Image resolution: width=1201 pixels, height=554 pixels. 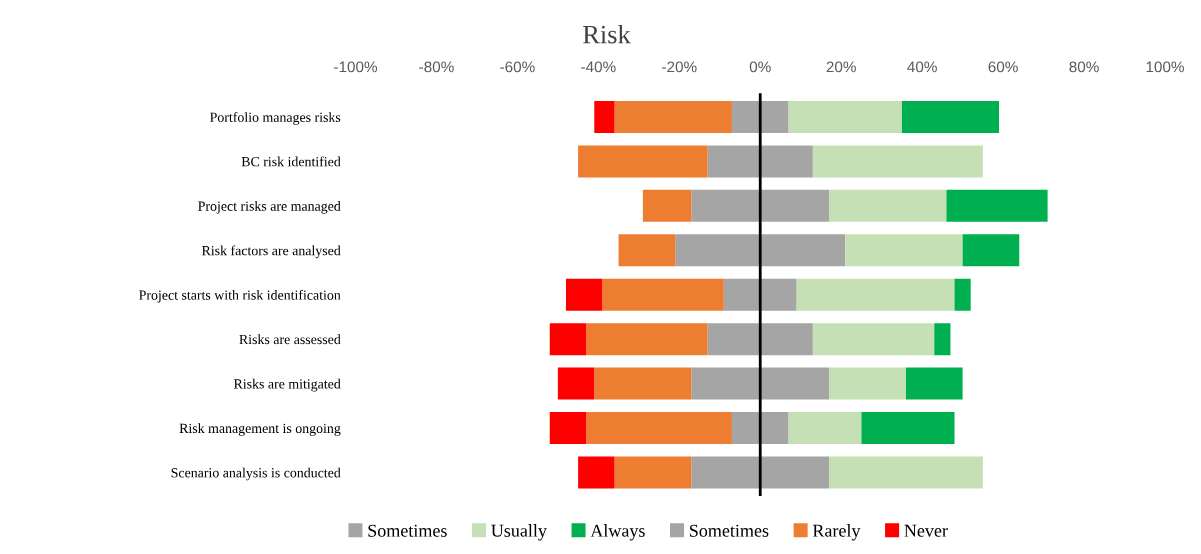 I want to click on legend-label: Usually, so click(x=519, y=532).